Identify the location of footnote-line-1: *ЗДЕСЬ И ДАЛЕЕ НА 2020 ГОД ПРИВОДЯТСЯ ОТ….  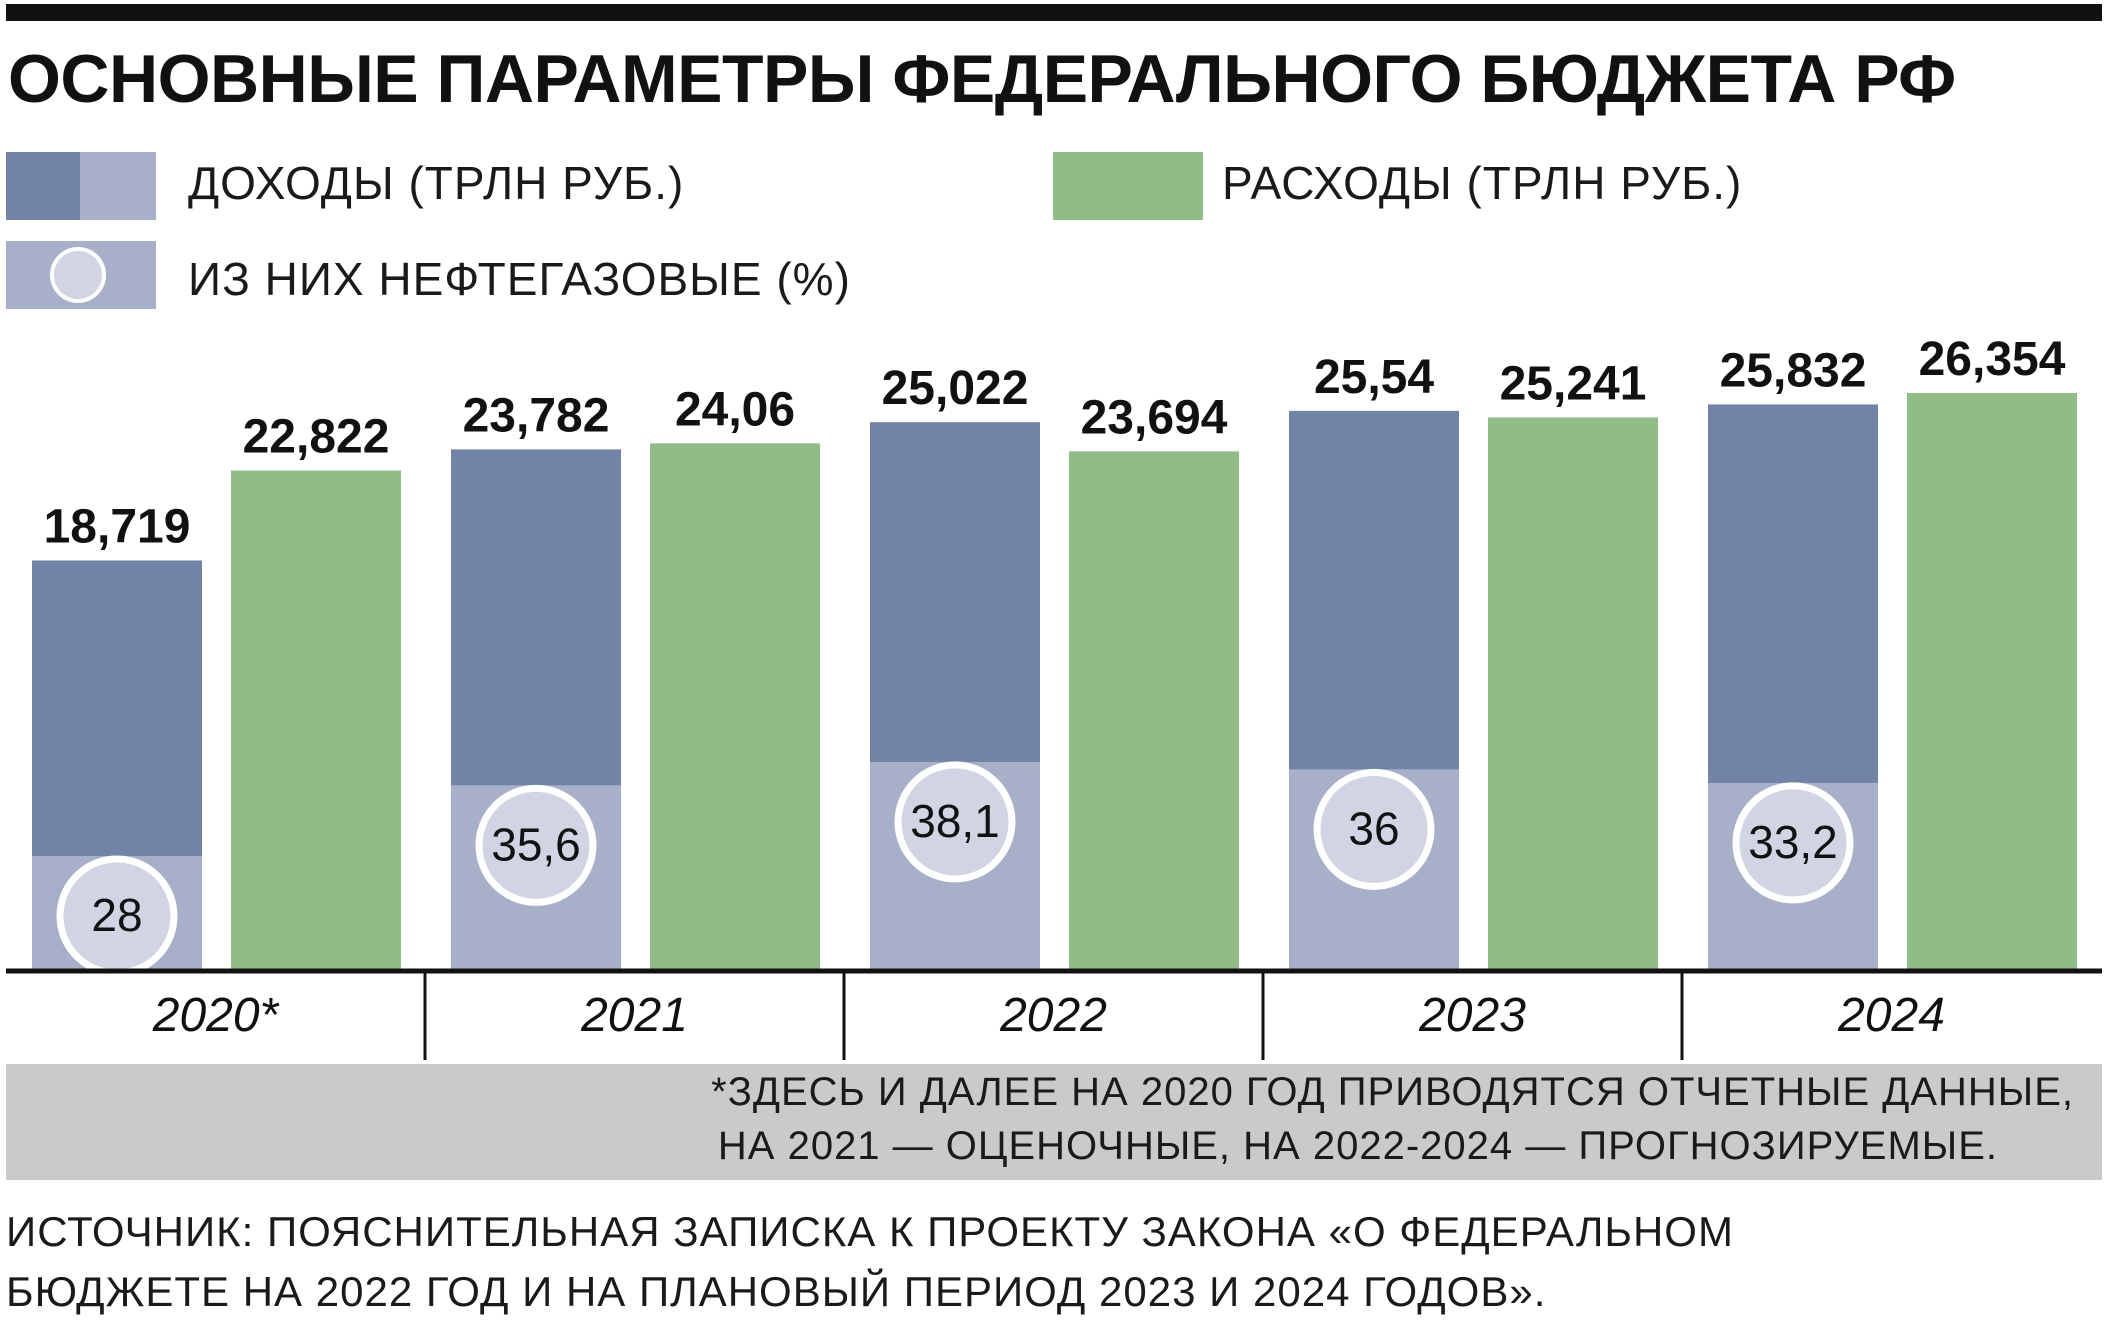
(1392, 1092).